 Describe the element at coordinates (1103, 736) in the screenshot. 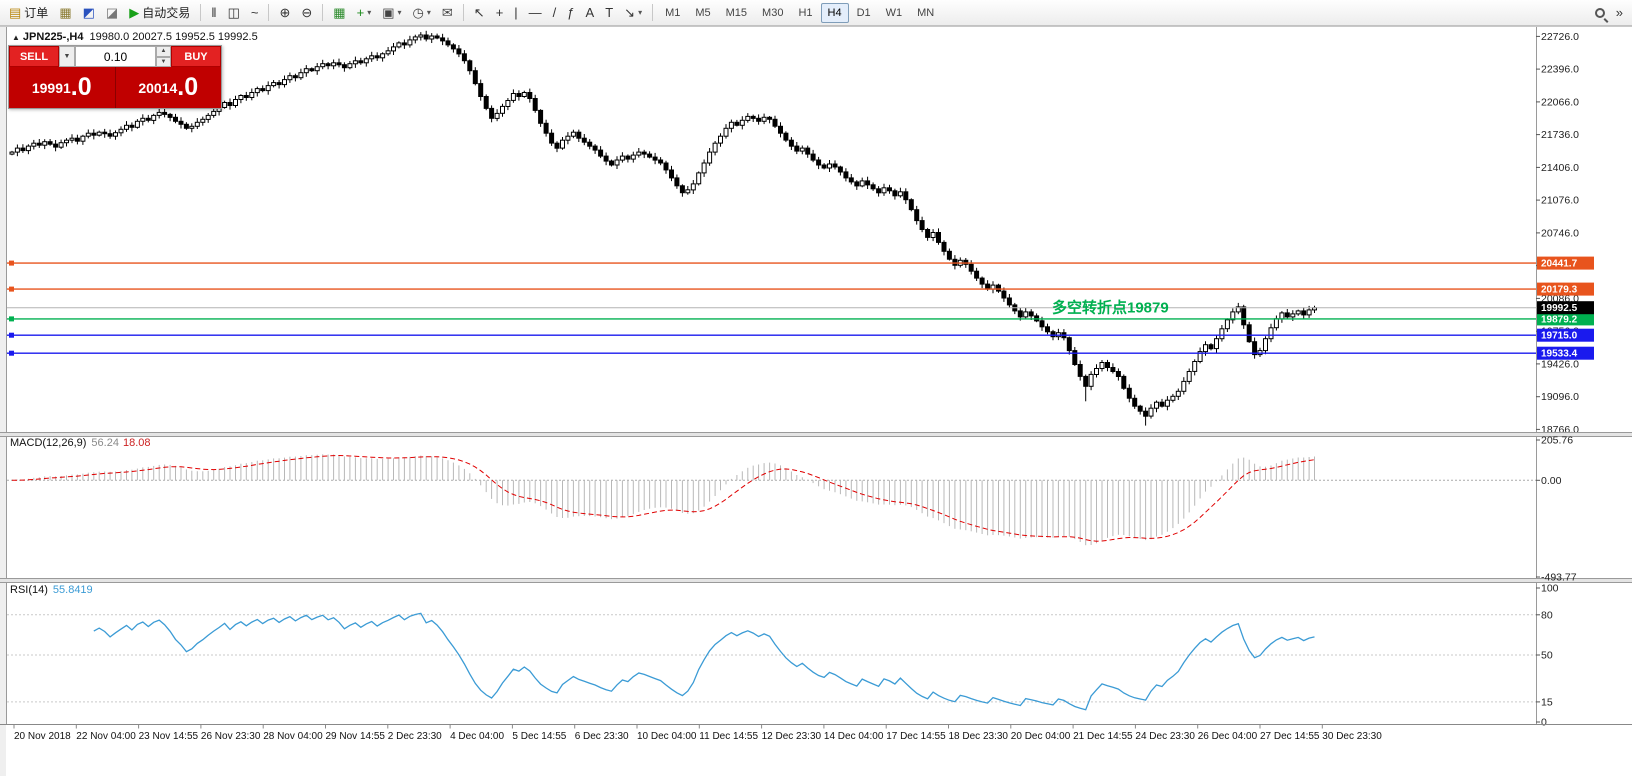

I see `svg-text: 21 Dec 14:55` at that location.